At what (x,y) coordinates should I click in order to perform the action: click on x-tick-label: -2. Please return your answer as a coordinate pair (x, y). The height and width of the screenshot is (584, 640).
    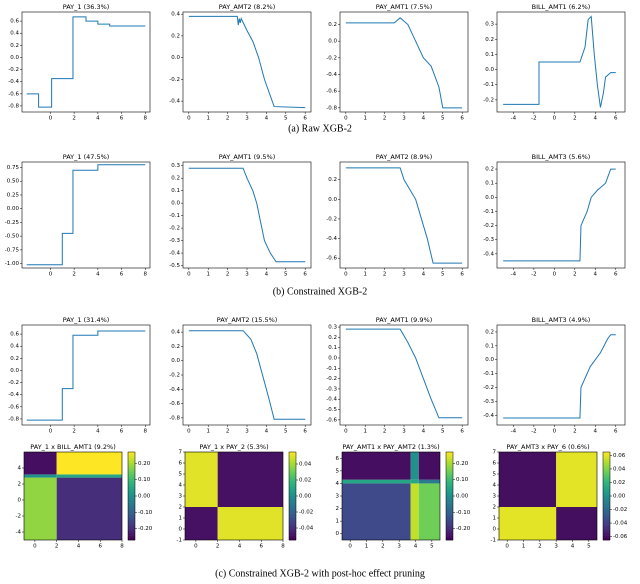
    Looking at the image, I should click on (533, 119).